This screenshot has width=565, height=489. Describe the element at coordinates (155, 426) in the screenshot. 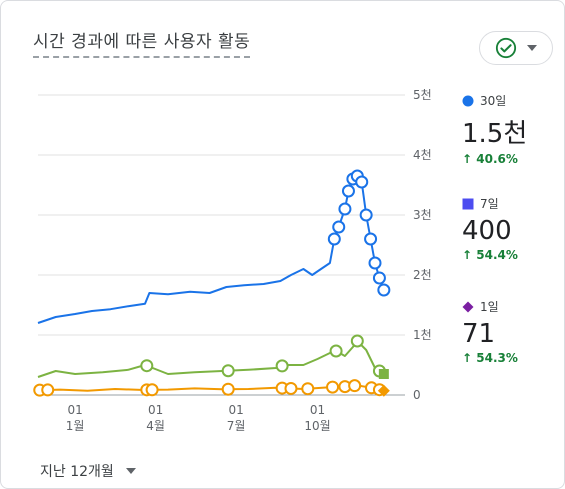

I see `x-tick-month-label: 4월` at that location.